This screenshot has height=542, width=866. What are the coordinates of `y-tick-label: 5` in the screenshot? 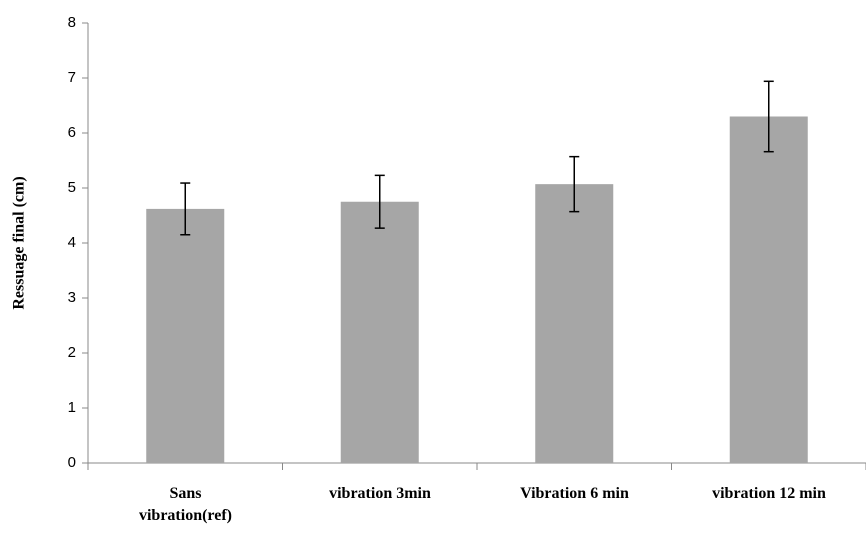 It's located at (72, 187).